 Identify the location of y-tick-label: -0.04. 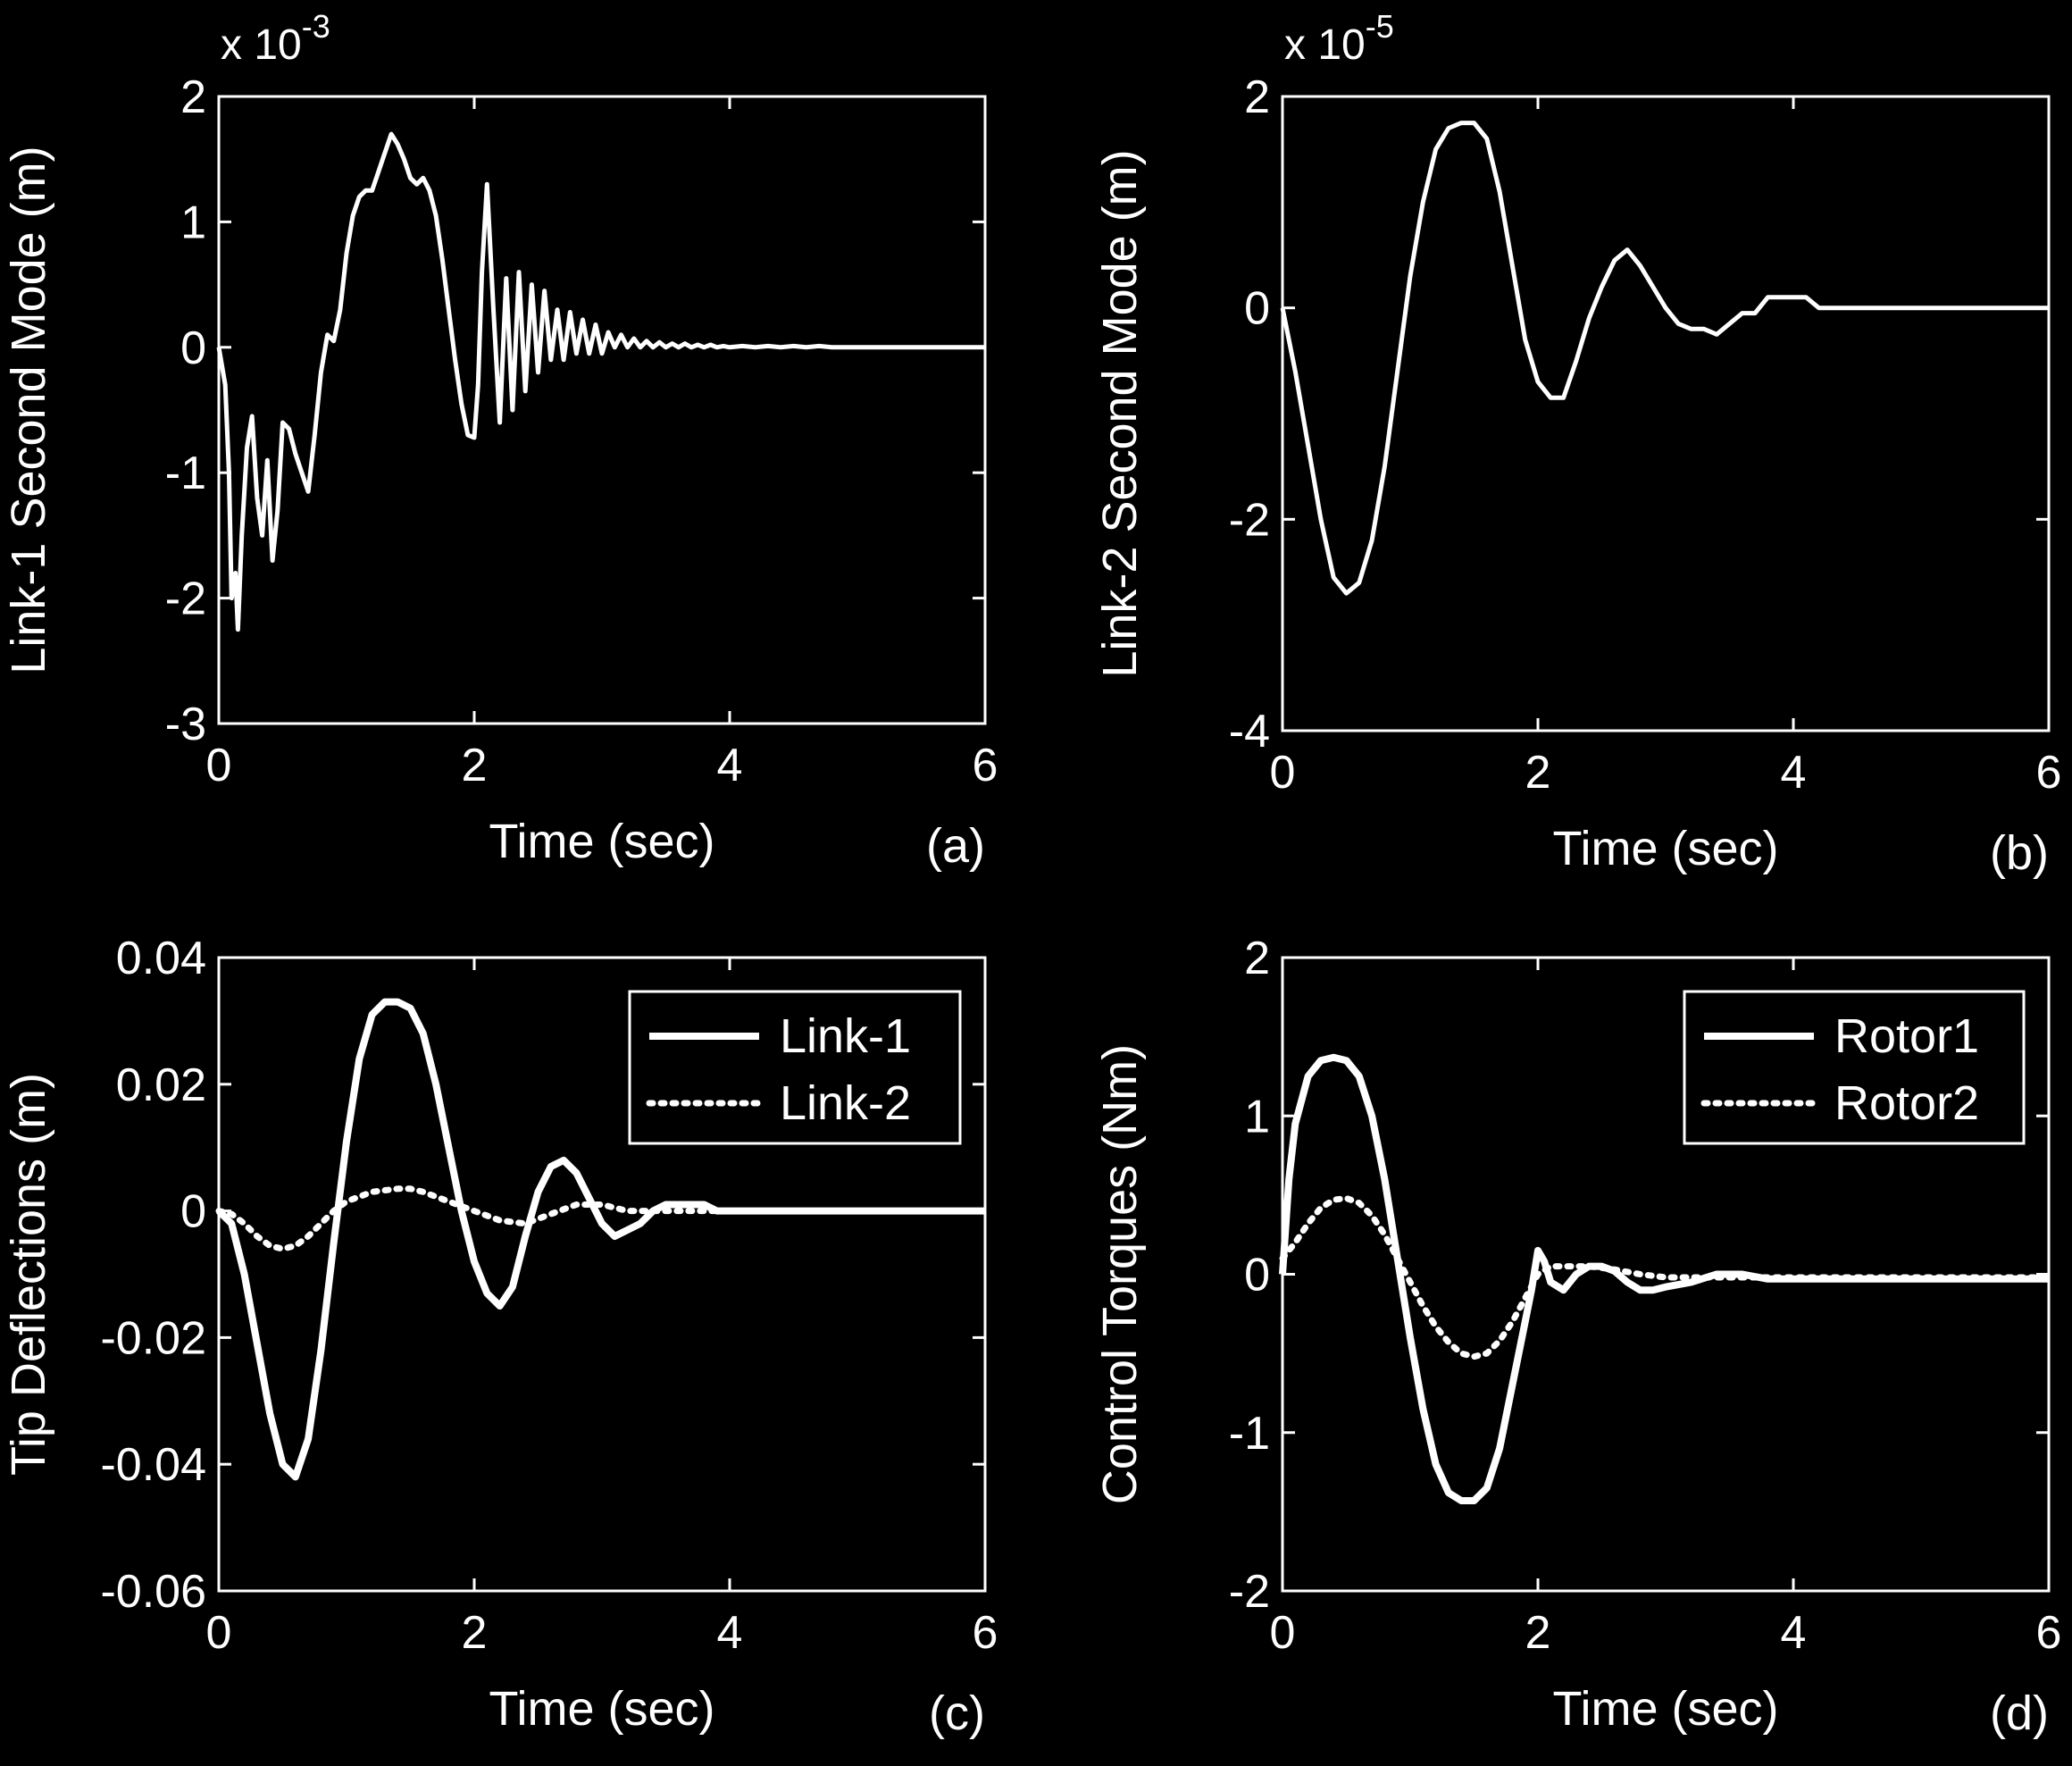
(153, 1465).